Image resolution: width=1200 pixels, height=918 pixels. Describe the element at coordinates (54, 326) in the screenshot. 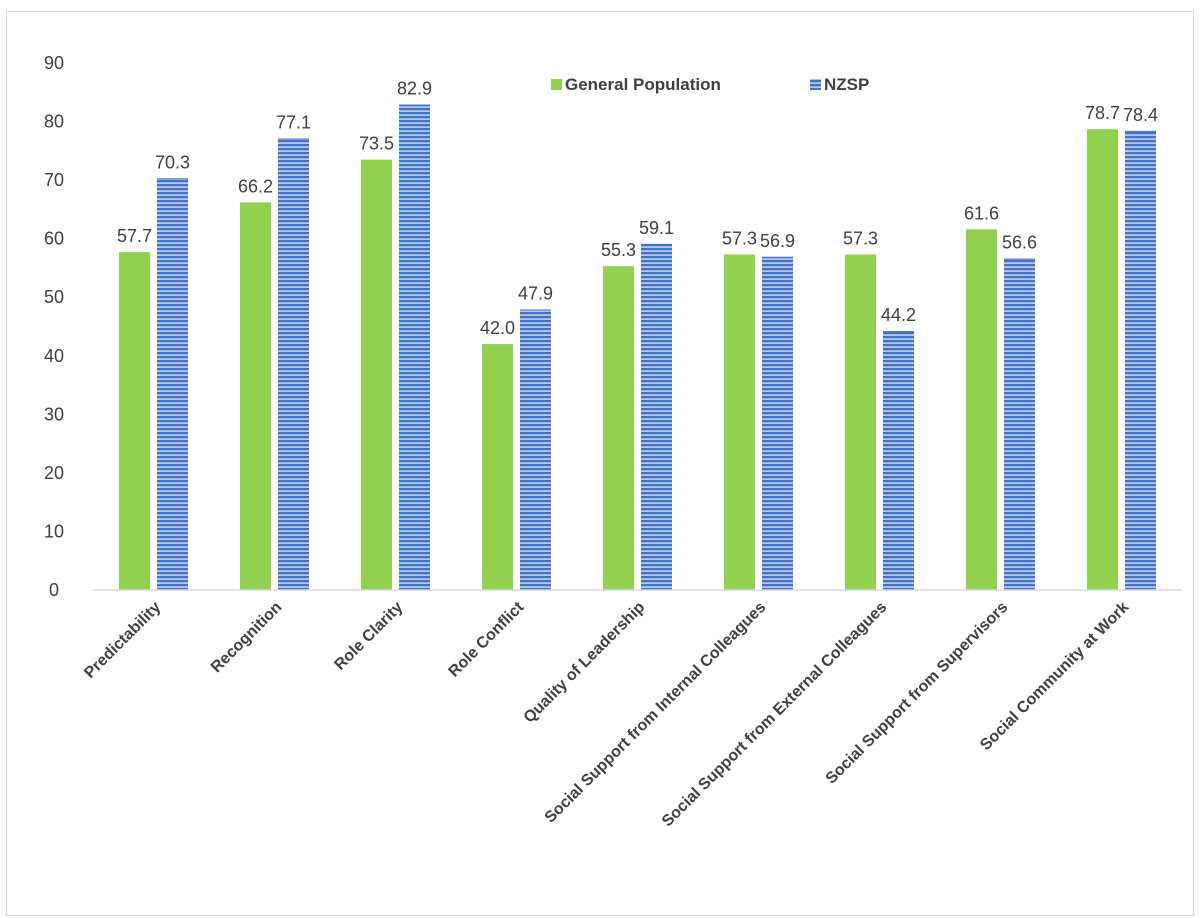

I see `y-axis: 0 10 20 30 40 50 60 70 80 90` at that location.